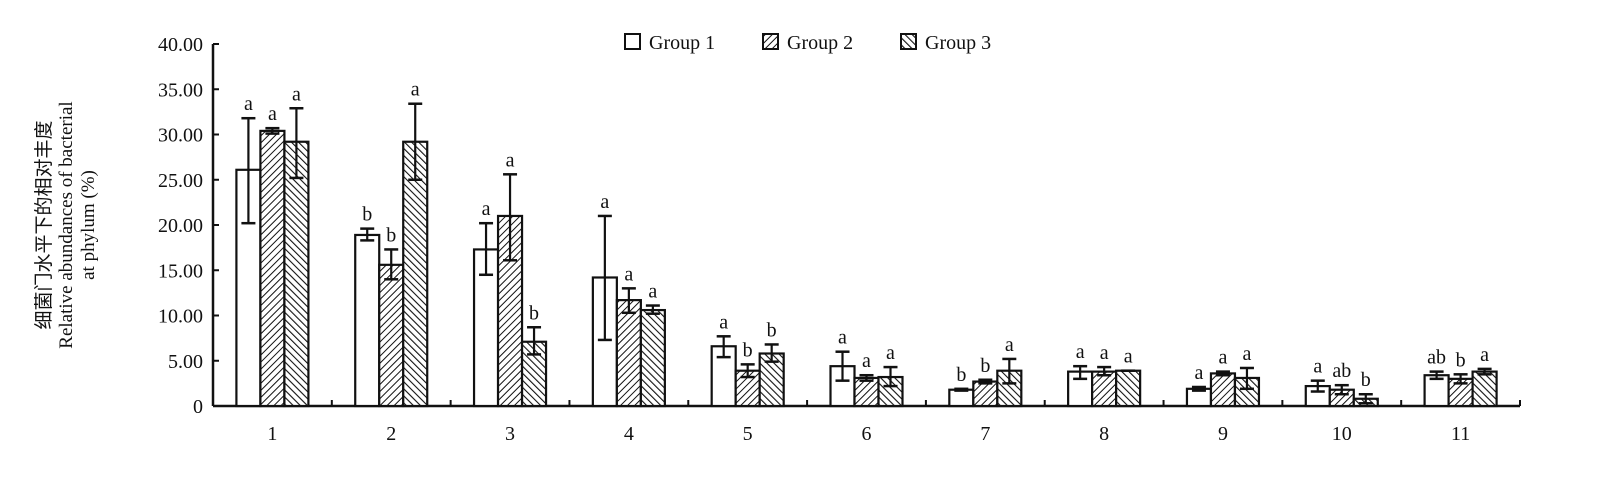 The height and width of the screenshot is (486, 1602). Describe the element at coordinates (44, 224) in the screenshot. I see `y-axis-label-cn: 细菌门水平下的相对丰度` at that location.